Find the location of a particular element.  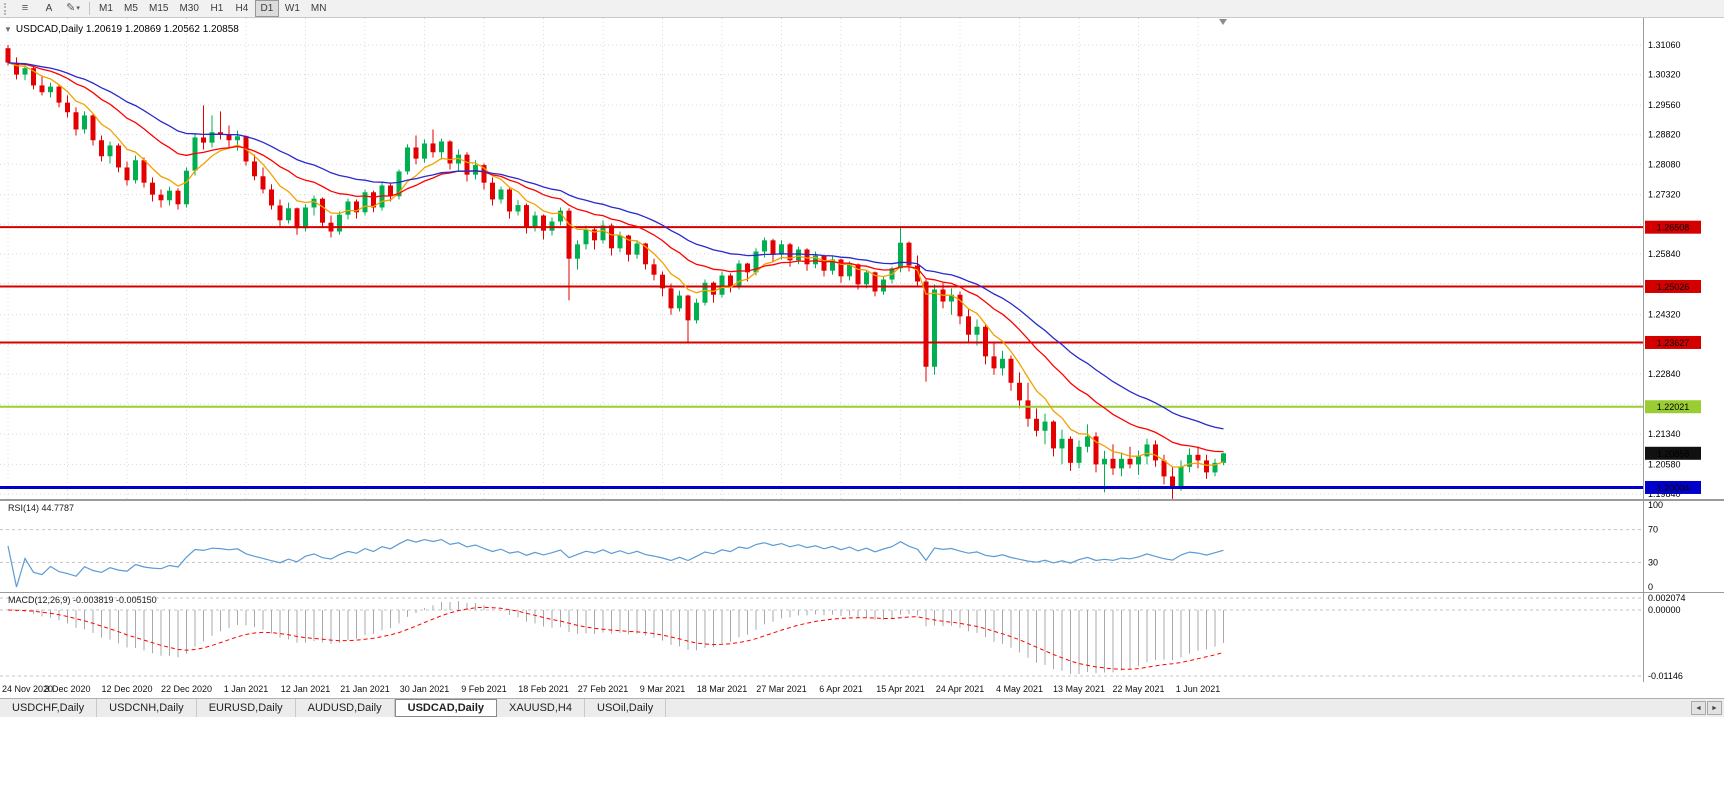

date-label: 12 Dec 2020 is located at coordinates (127, 689).